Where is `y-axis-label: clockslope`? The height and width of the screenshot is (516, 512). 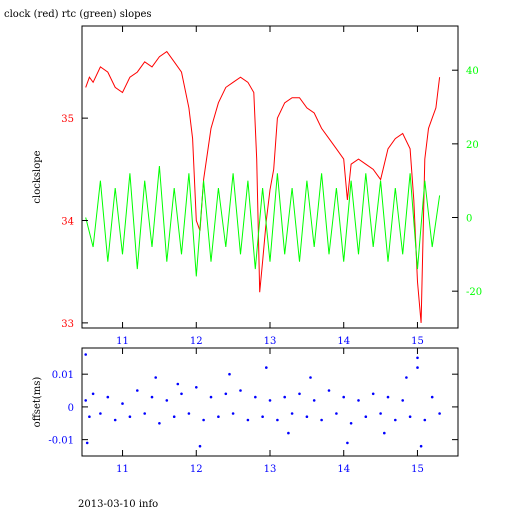
y-axis-label: clockslope is located at coordinates (37, 176).